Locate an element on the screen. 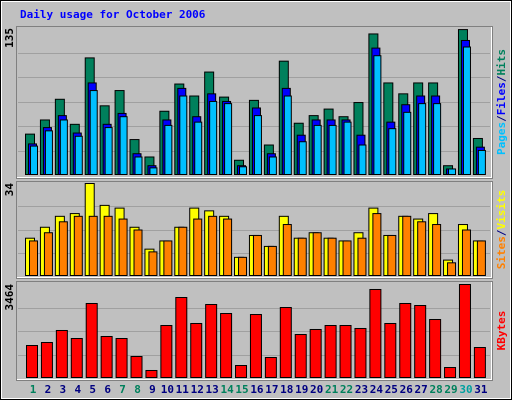  x-tick-label: 10 is located at coordinates (167, 389).